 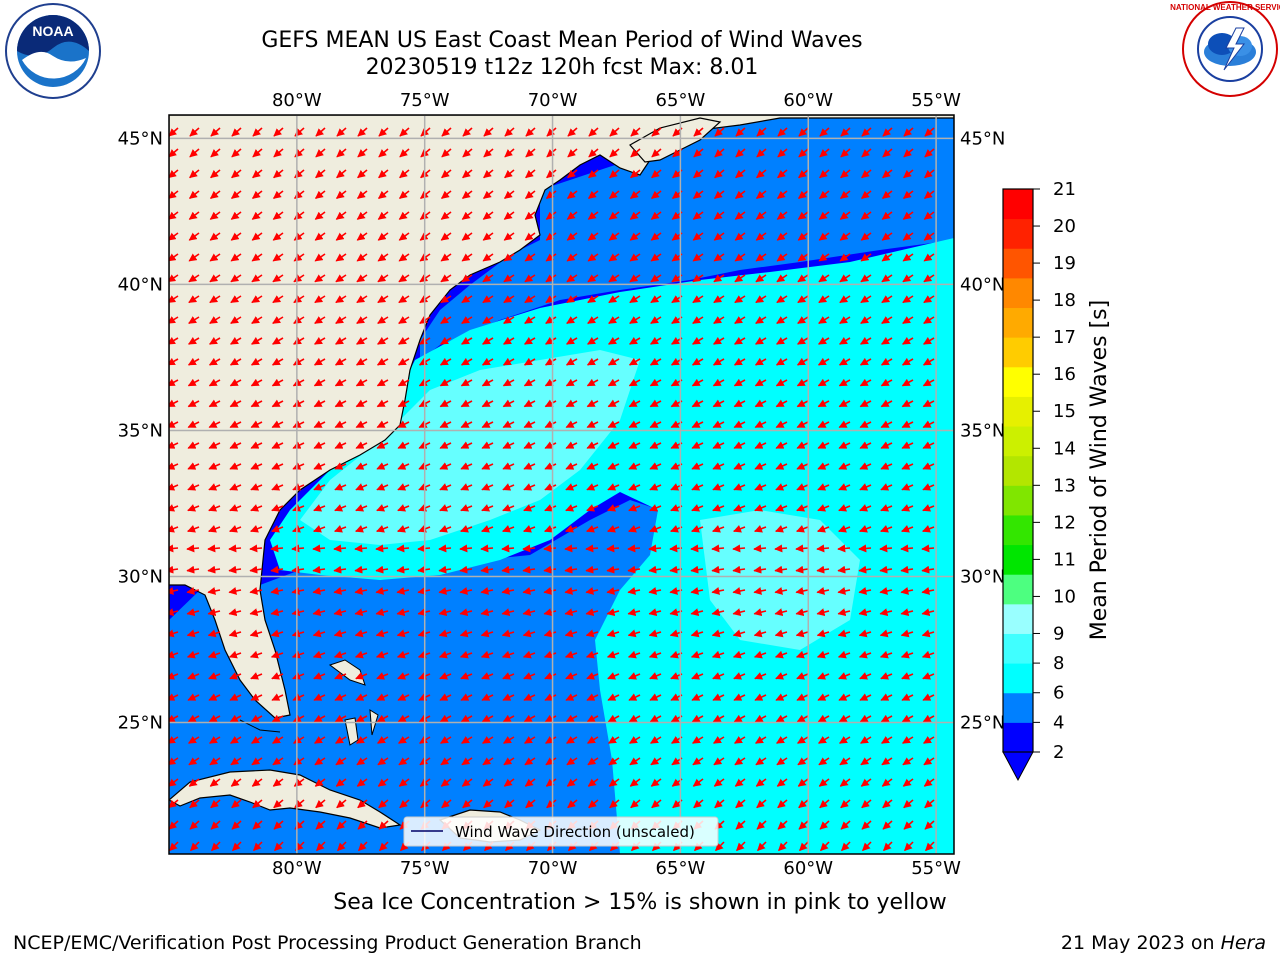 I want to click on nws-logo-text: NATIONAL WEATHER SERVICE, so click(x=1225, y=7).